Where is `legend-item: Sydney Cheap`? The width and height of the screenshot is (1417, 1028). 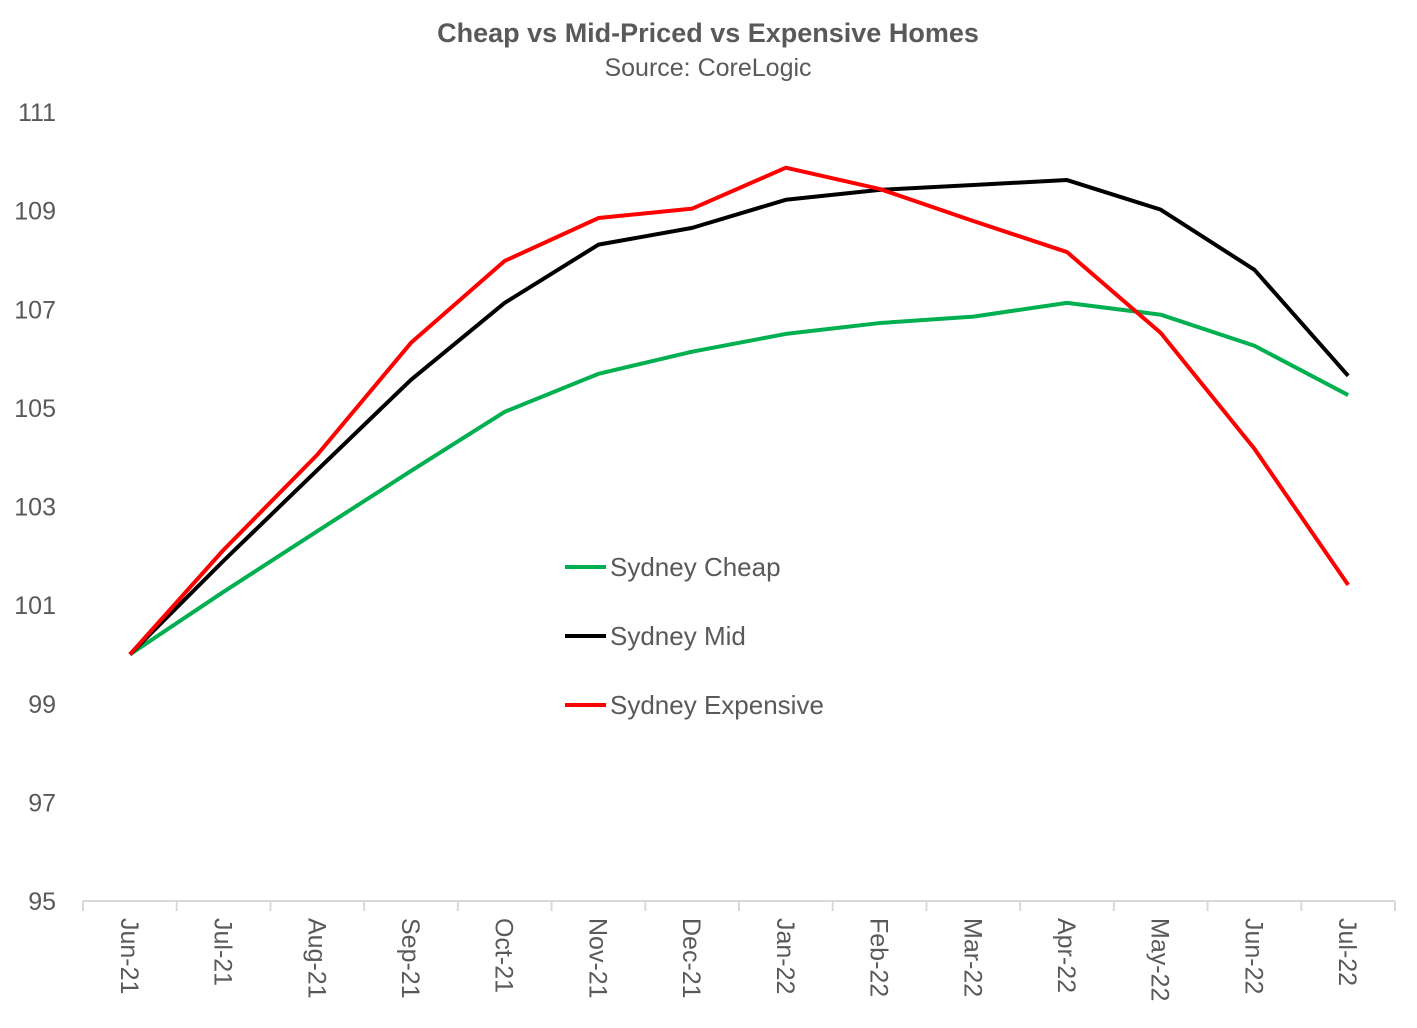
legend-item: Sydney Cheap is located at coordinates (673, 567).